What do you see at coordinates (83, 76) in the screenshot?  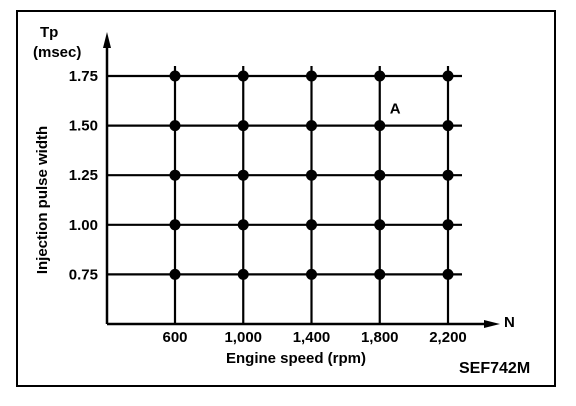 I see `y-tick-label: 1.75` at bounding box center [83, 76].